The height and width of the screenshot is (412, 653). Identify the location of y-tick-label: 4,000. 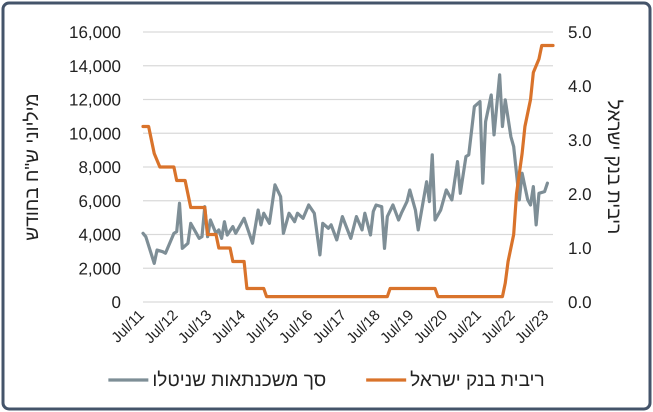
(99, 235).